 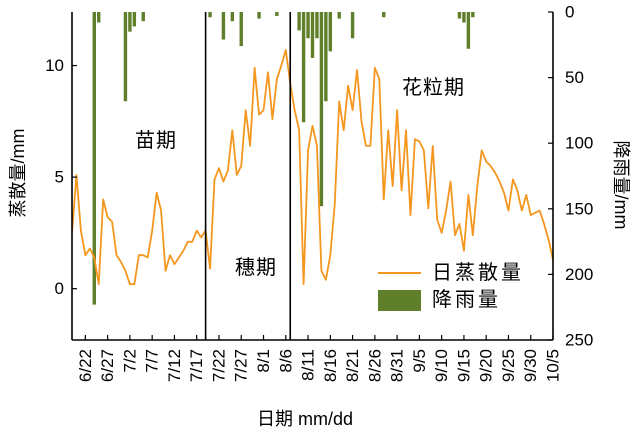 What do you see at coordinates (330, 365) in the screenshot?
I see `x-tick-label: 8/16` at bounding box center [330, 365].